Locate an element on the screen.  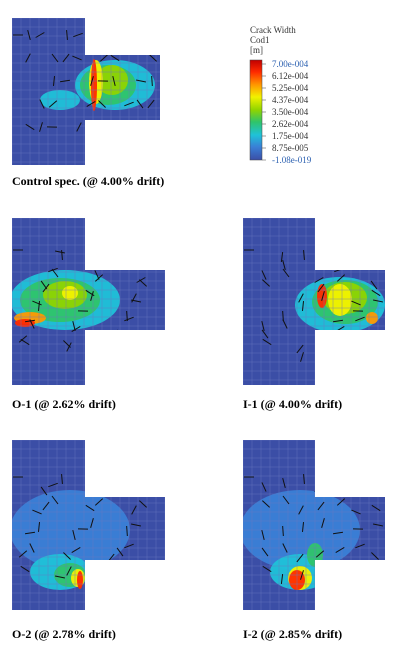
contour-panel: O-1 (@ 2.62% drift) is located at coordinates (88, 314).